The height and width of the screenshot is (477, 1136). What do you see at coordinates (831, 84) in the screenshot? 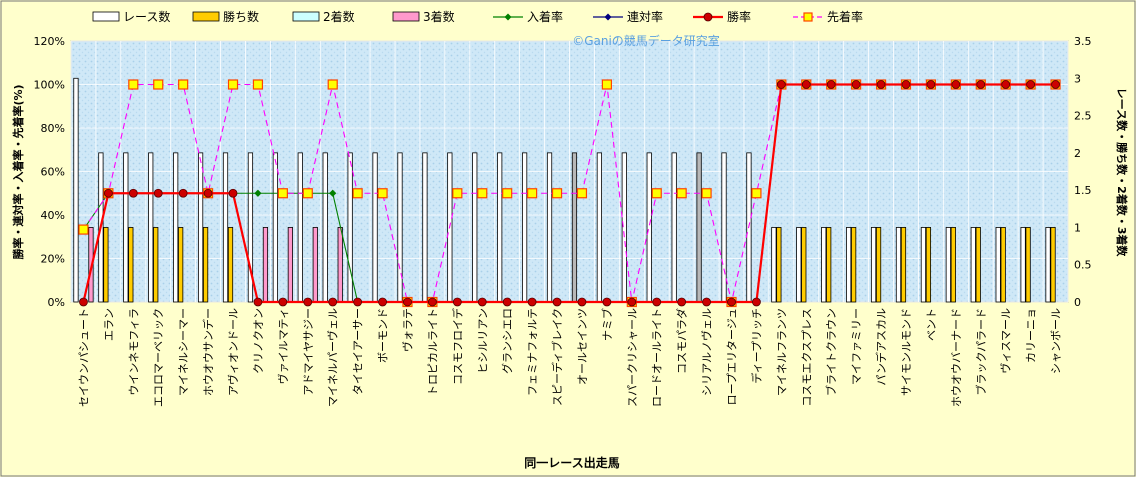
I see `point---30` at bounding box center [831, 84].